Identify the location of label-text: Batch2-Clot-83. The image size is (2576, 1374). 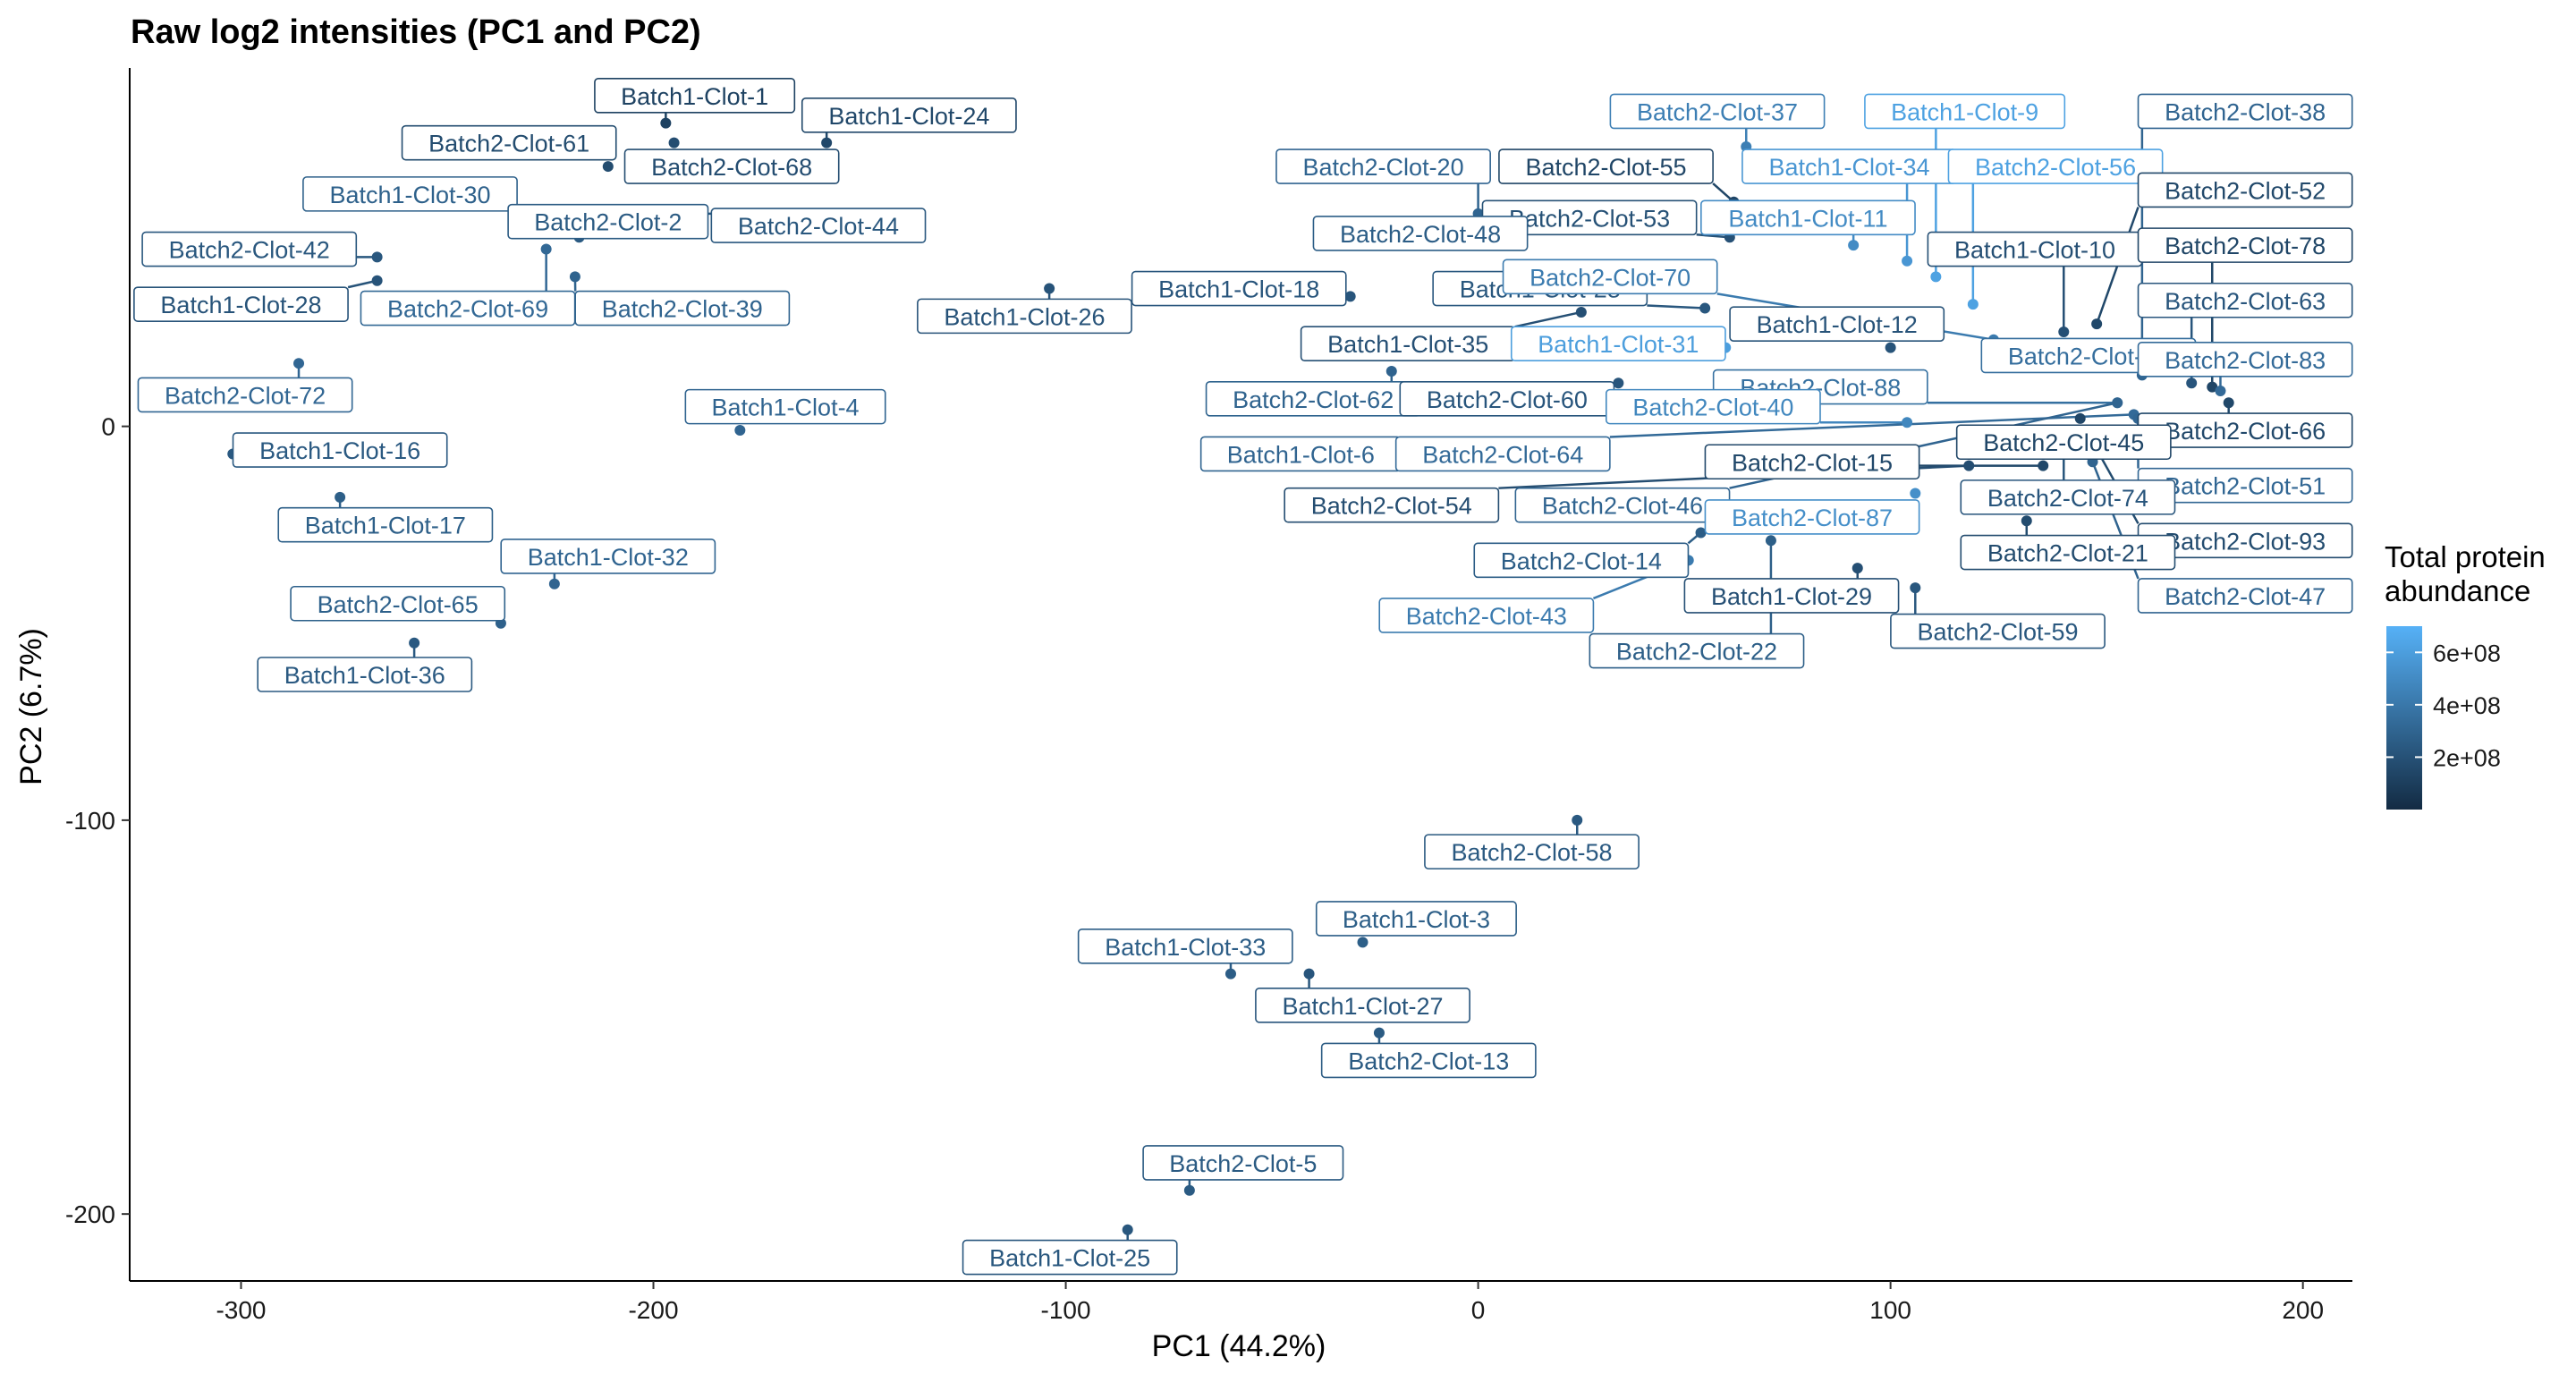
(2245, 360).